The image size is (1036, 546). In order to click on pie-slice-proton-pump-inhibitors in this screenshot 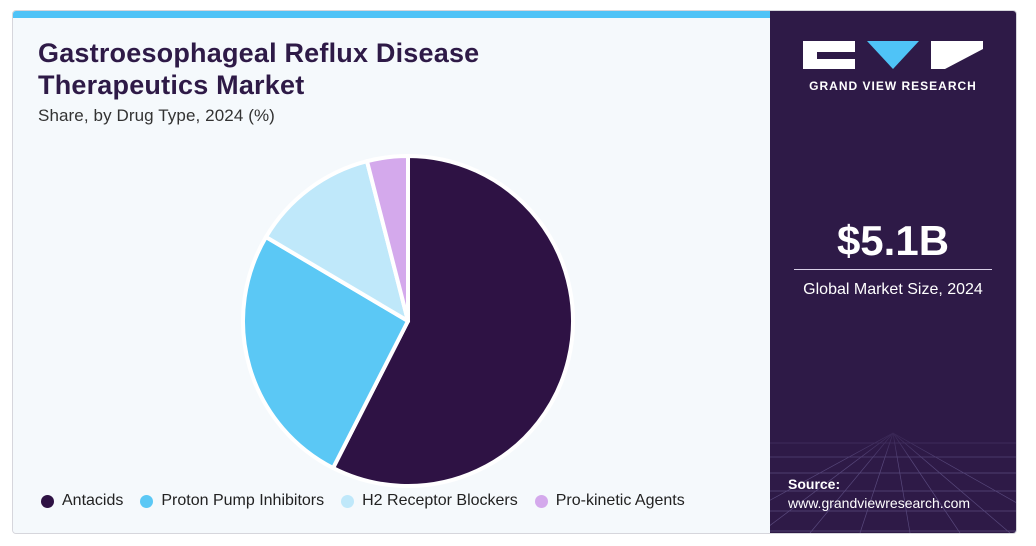, I will do `click(325, 353)`.